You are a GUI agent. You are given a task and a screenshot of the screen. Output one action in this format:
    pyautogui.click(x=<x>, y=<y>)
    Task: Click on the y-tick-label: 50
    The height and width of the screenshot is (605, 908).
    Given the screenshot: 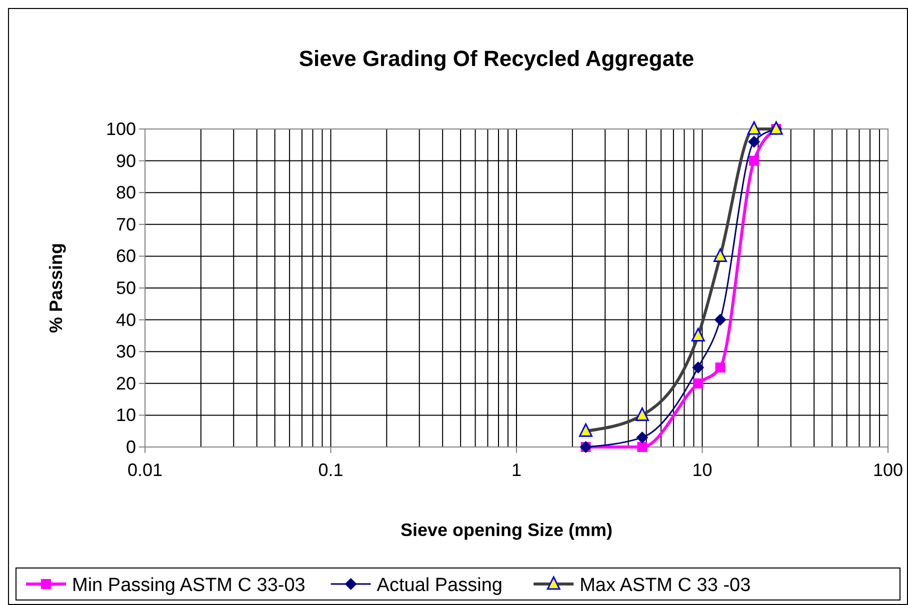 What is the action you would take?
    pyautogui.click(x=126, y=288)
    